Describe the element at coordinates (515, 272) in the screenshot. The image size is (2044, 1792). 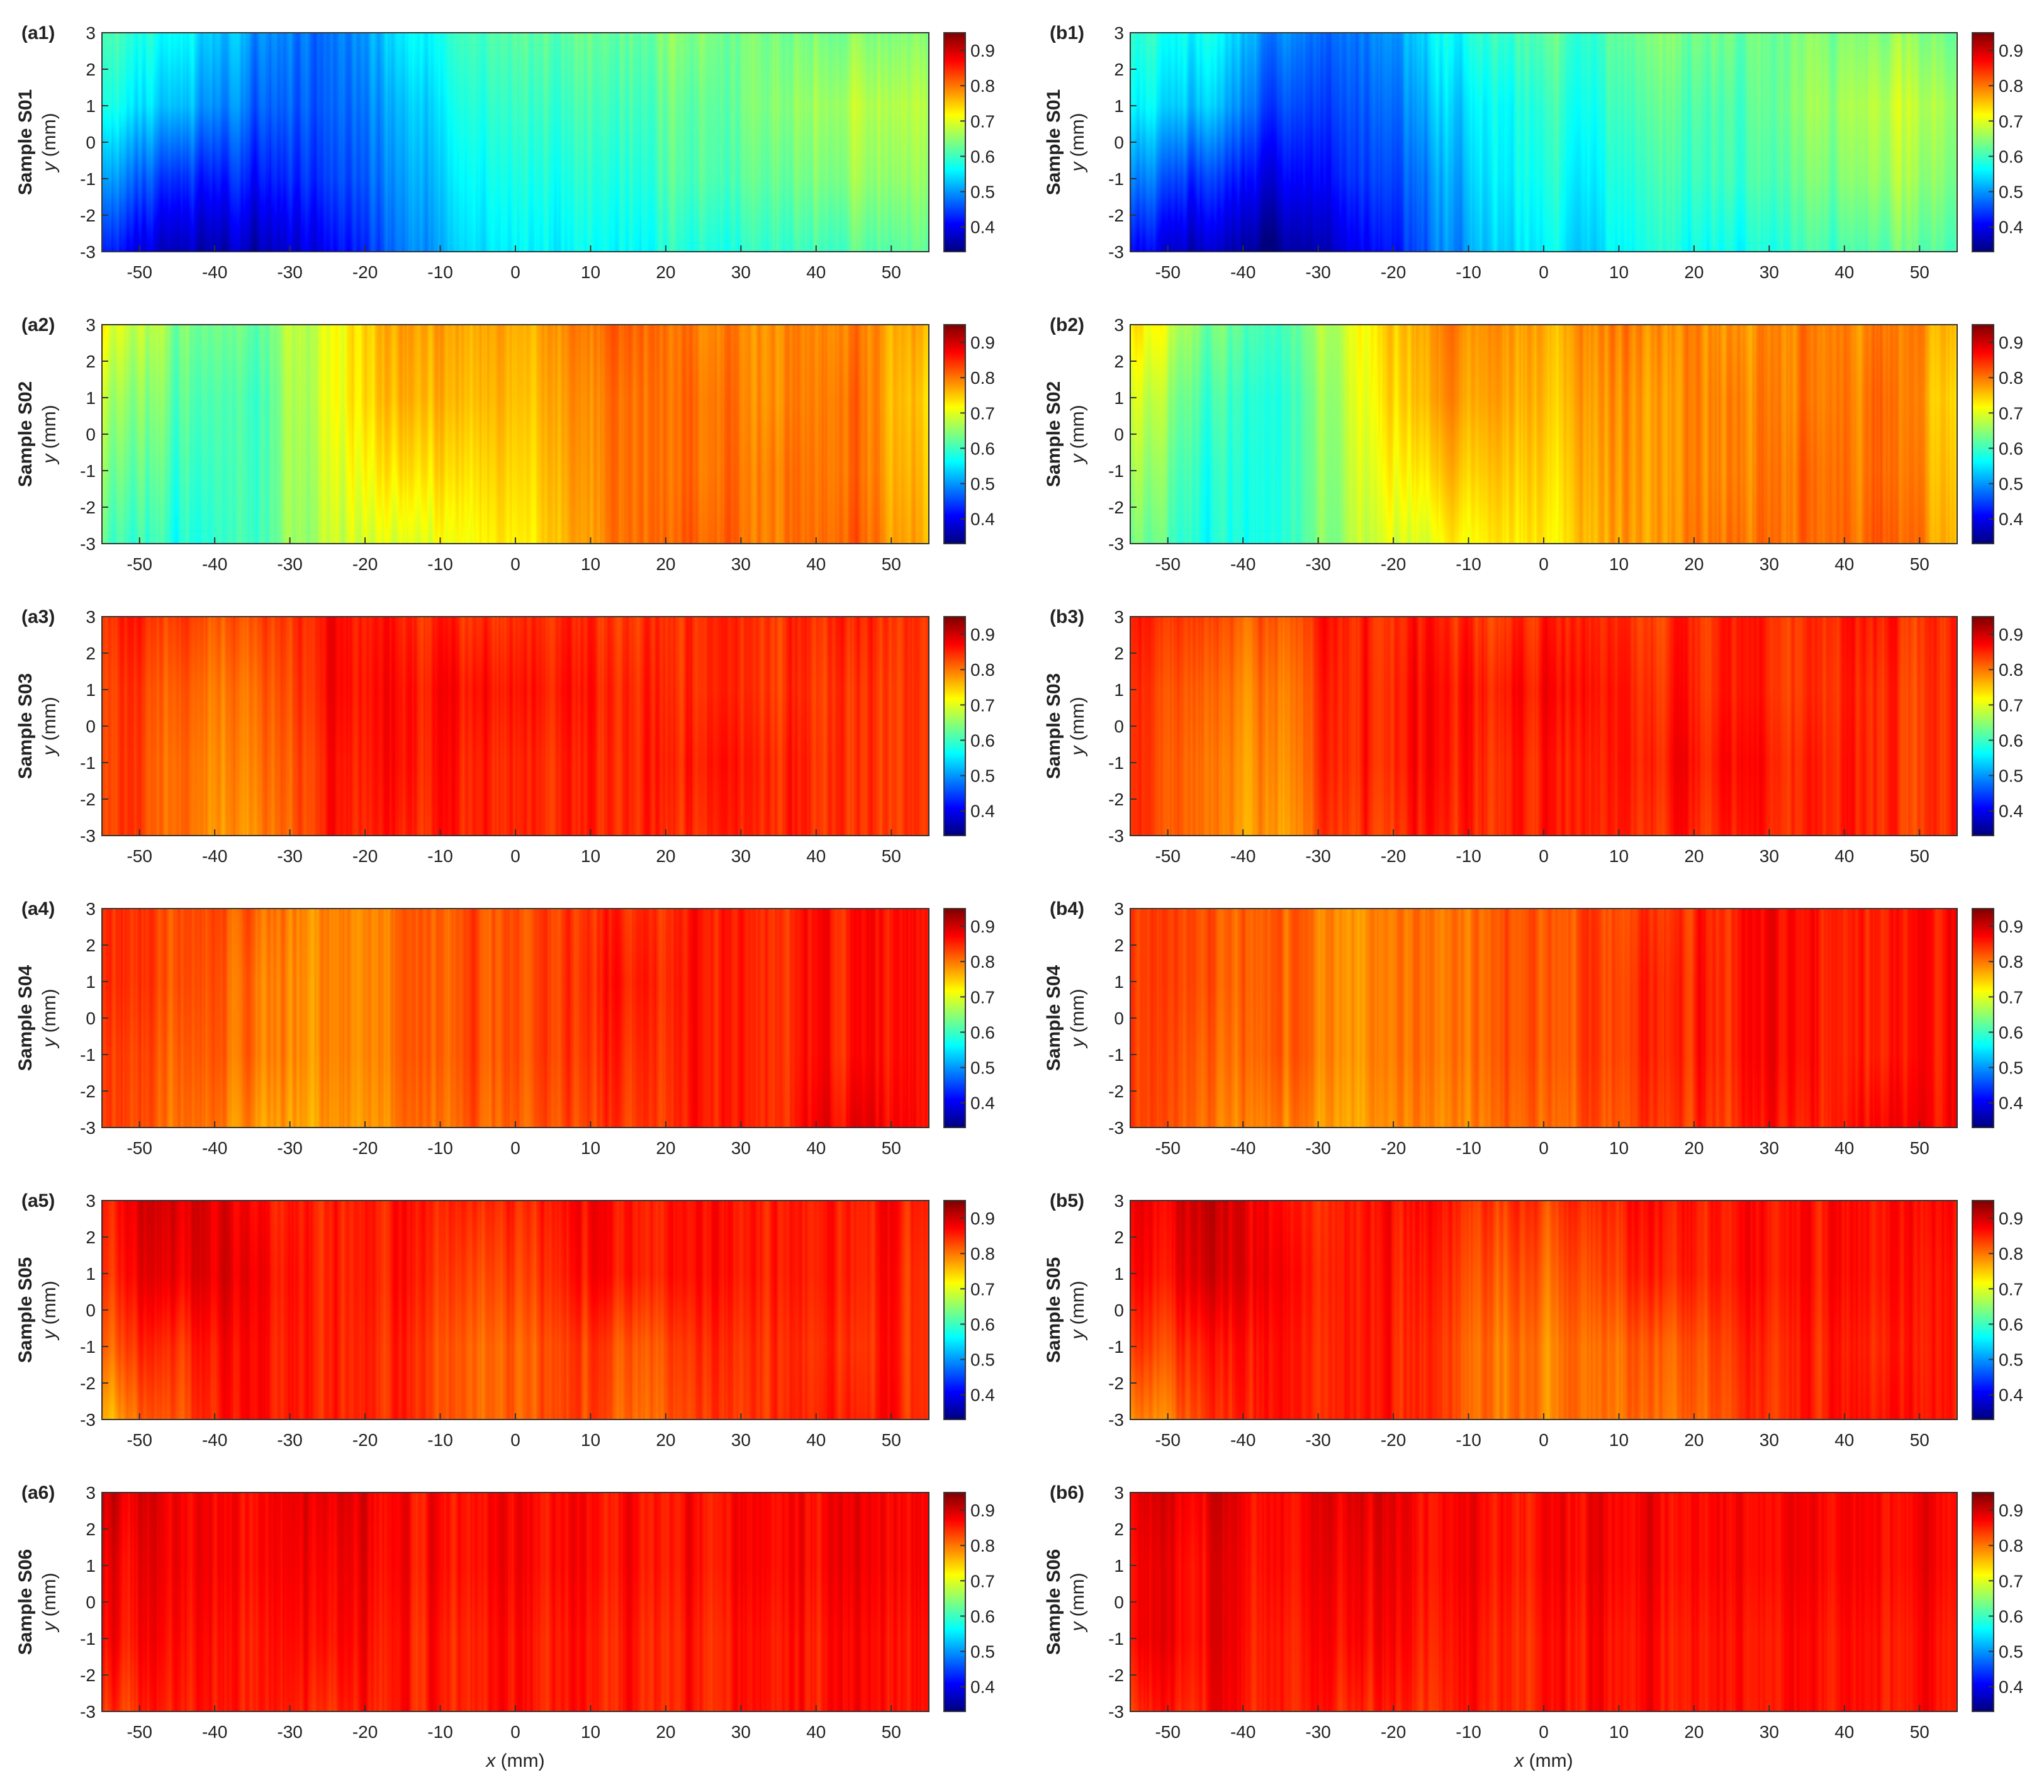
I see `x-tick-label: 0` at that location.